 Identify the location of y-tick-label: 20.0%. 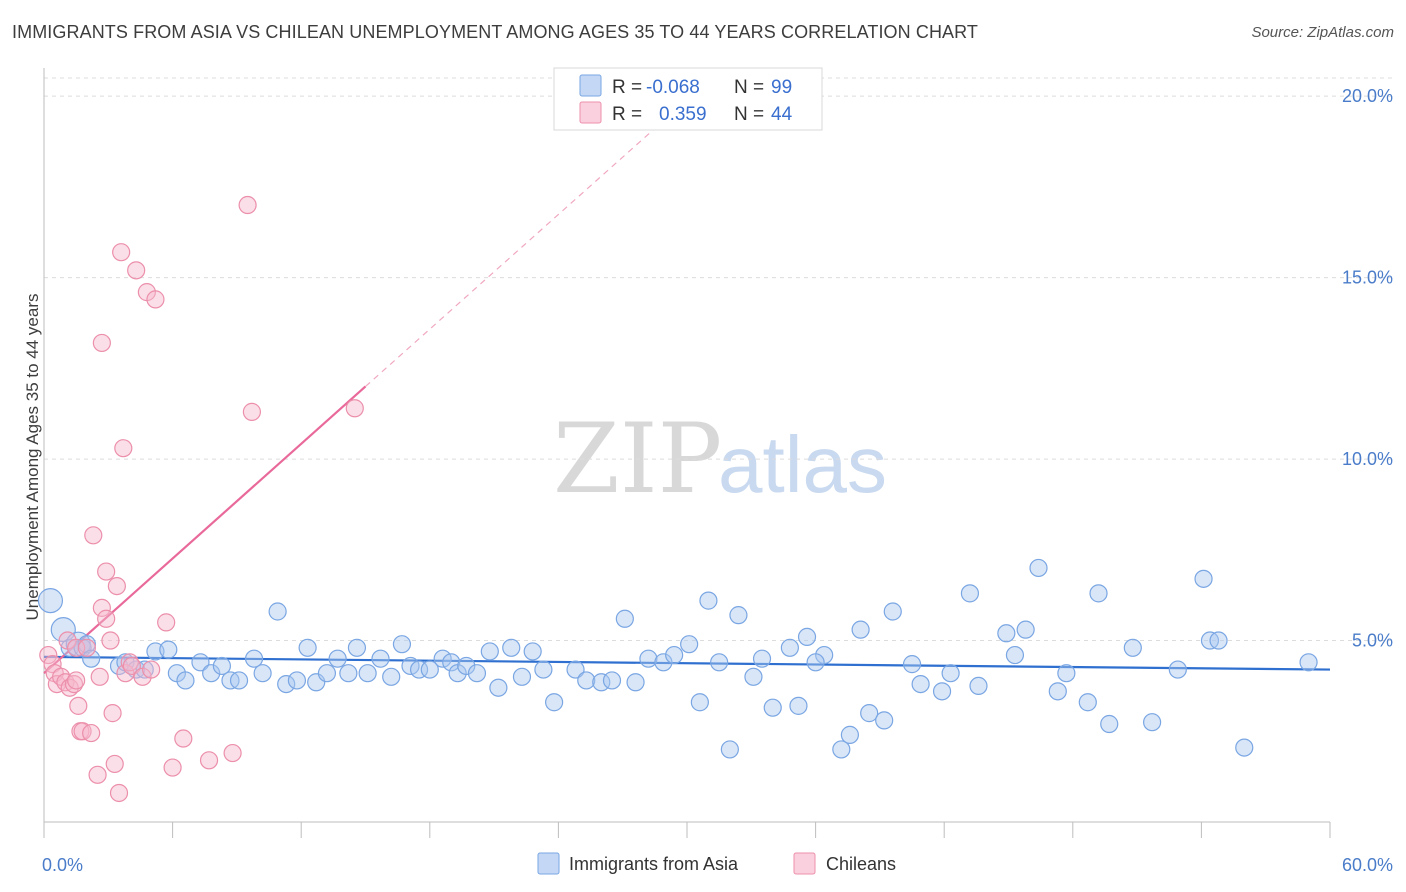
(1367, 96).